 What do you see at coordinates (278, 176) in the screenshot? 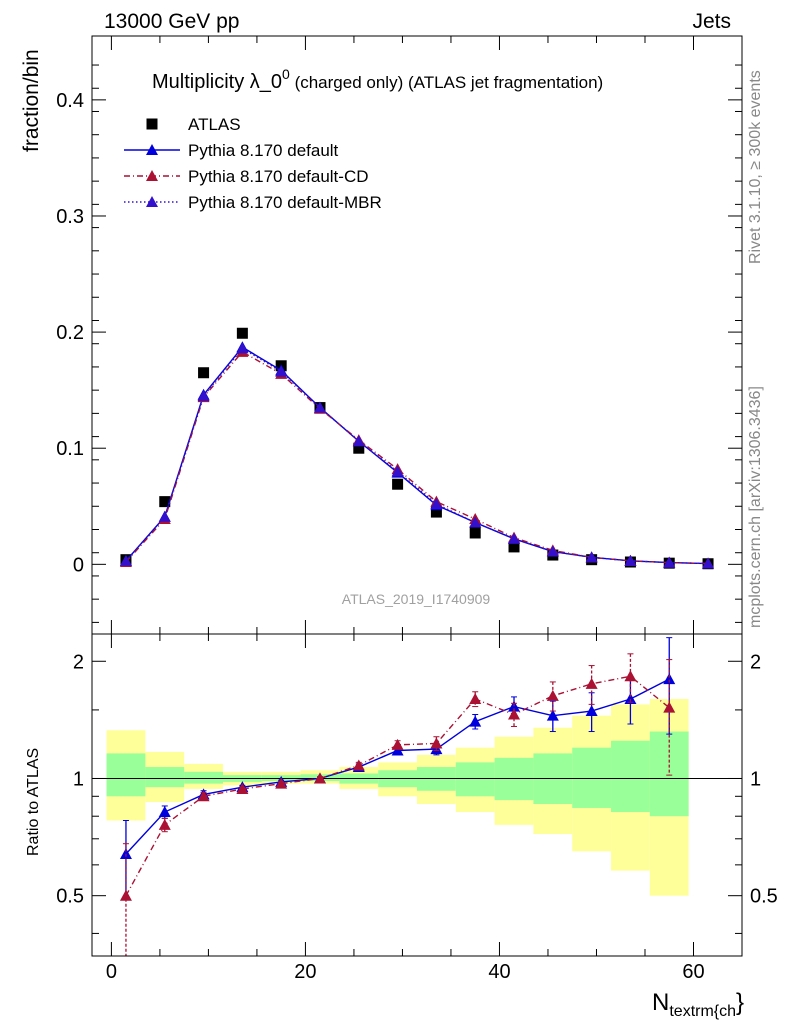
I see `legend-label: Pythia 8.170 default-CD` at bounding box center [278, 176].